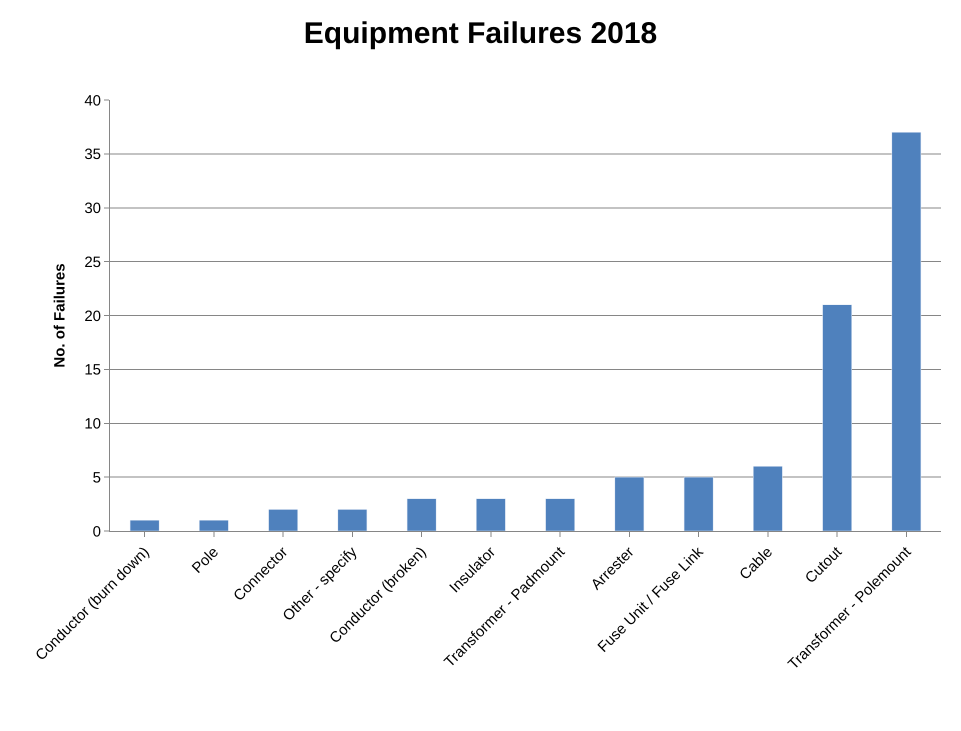 The height and width of the screenshot is (731, 961). Describe the element at coordinates (481, 33) in the screenshot. I see `chart-title: Equipment Failures 2018` at that location.